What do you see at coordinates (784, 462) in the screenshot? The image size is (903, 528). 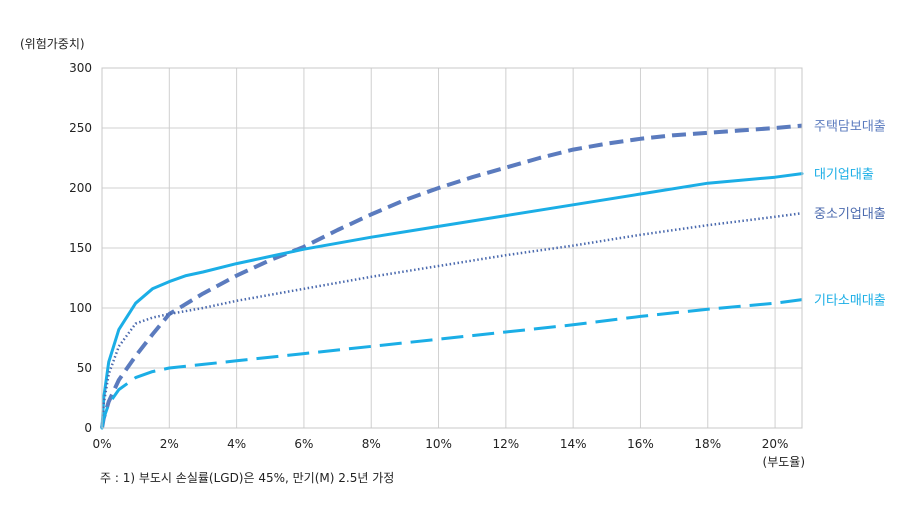 I see `x-axis-label: (부도율)` at bounding box center [784, 462].